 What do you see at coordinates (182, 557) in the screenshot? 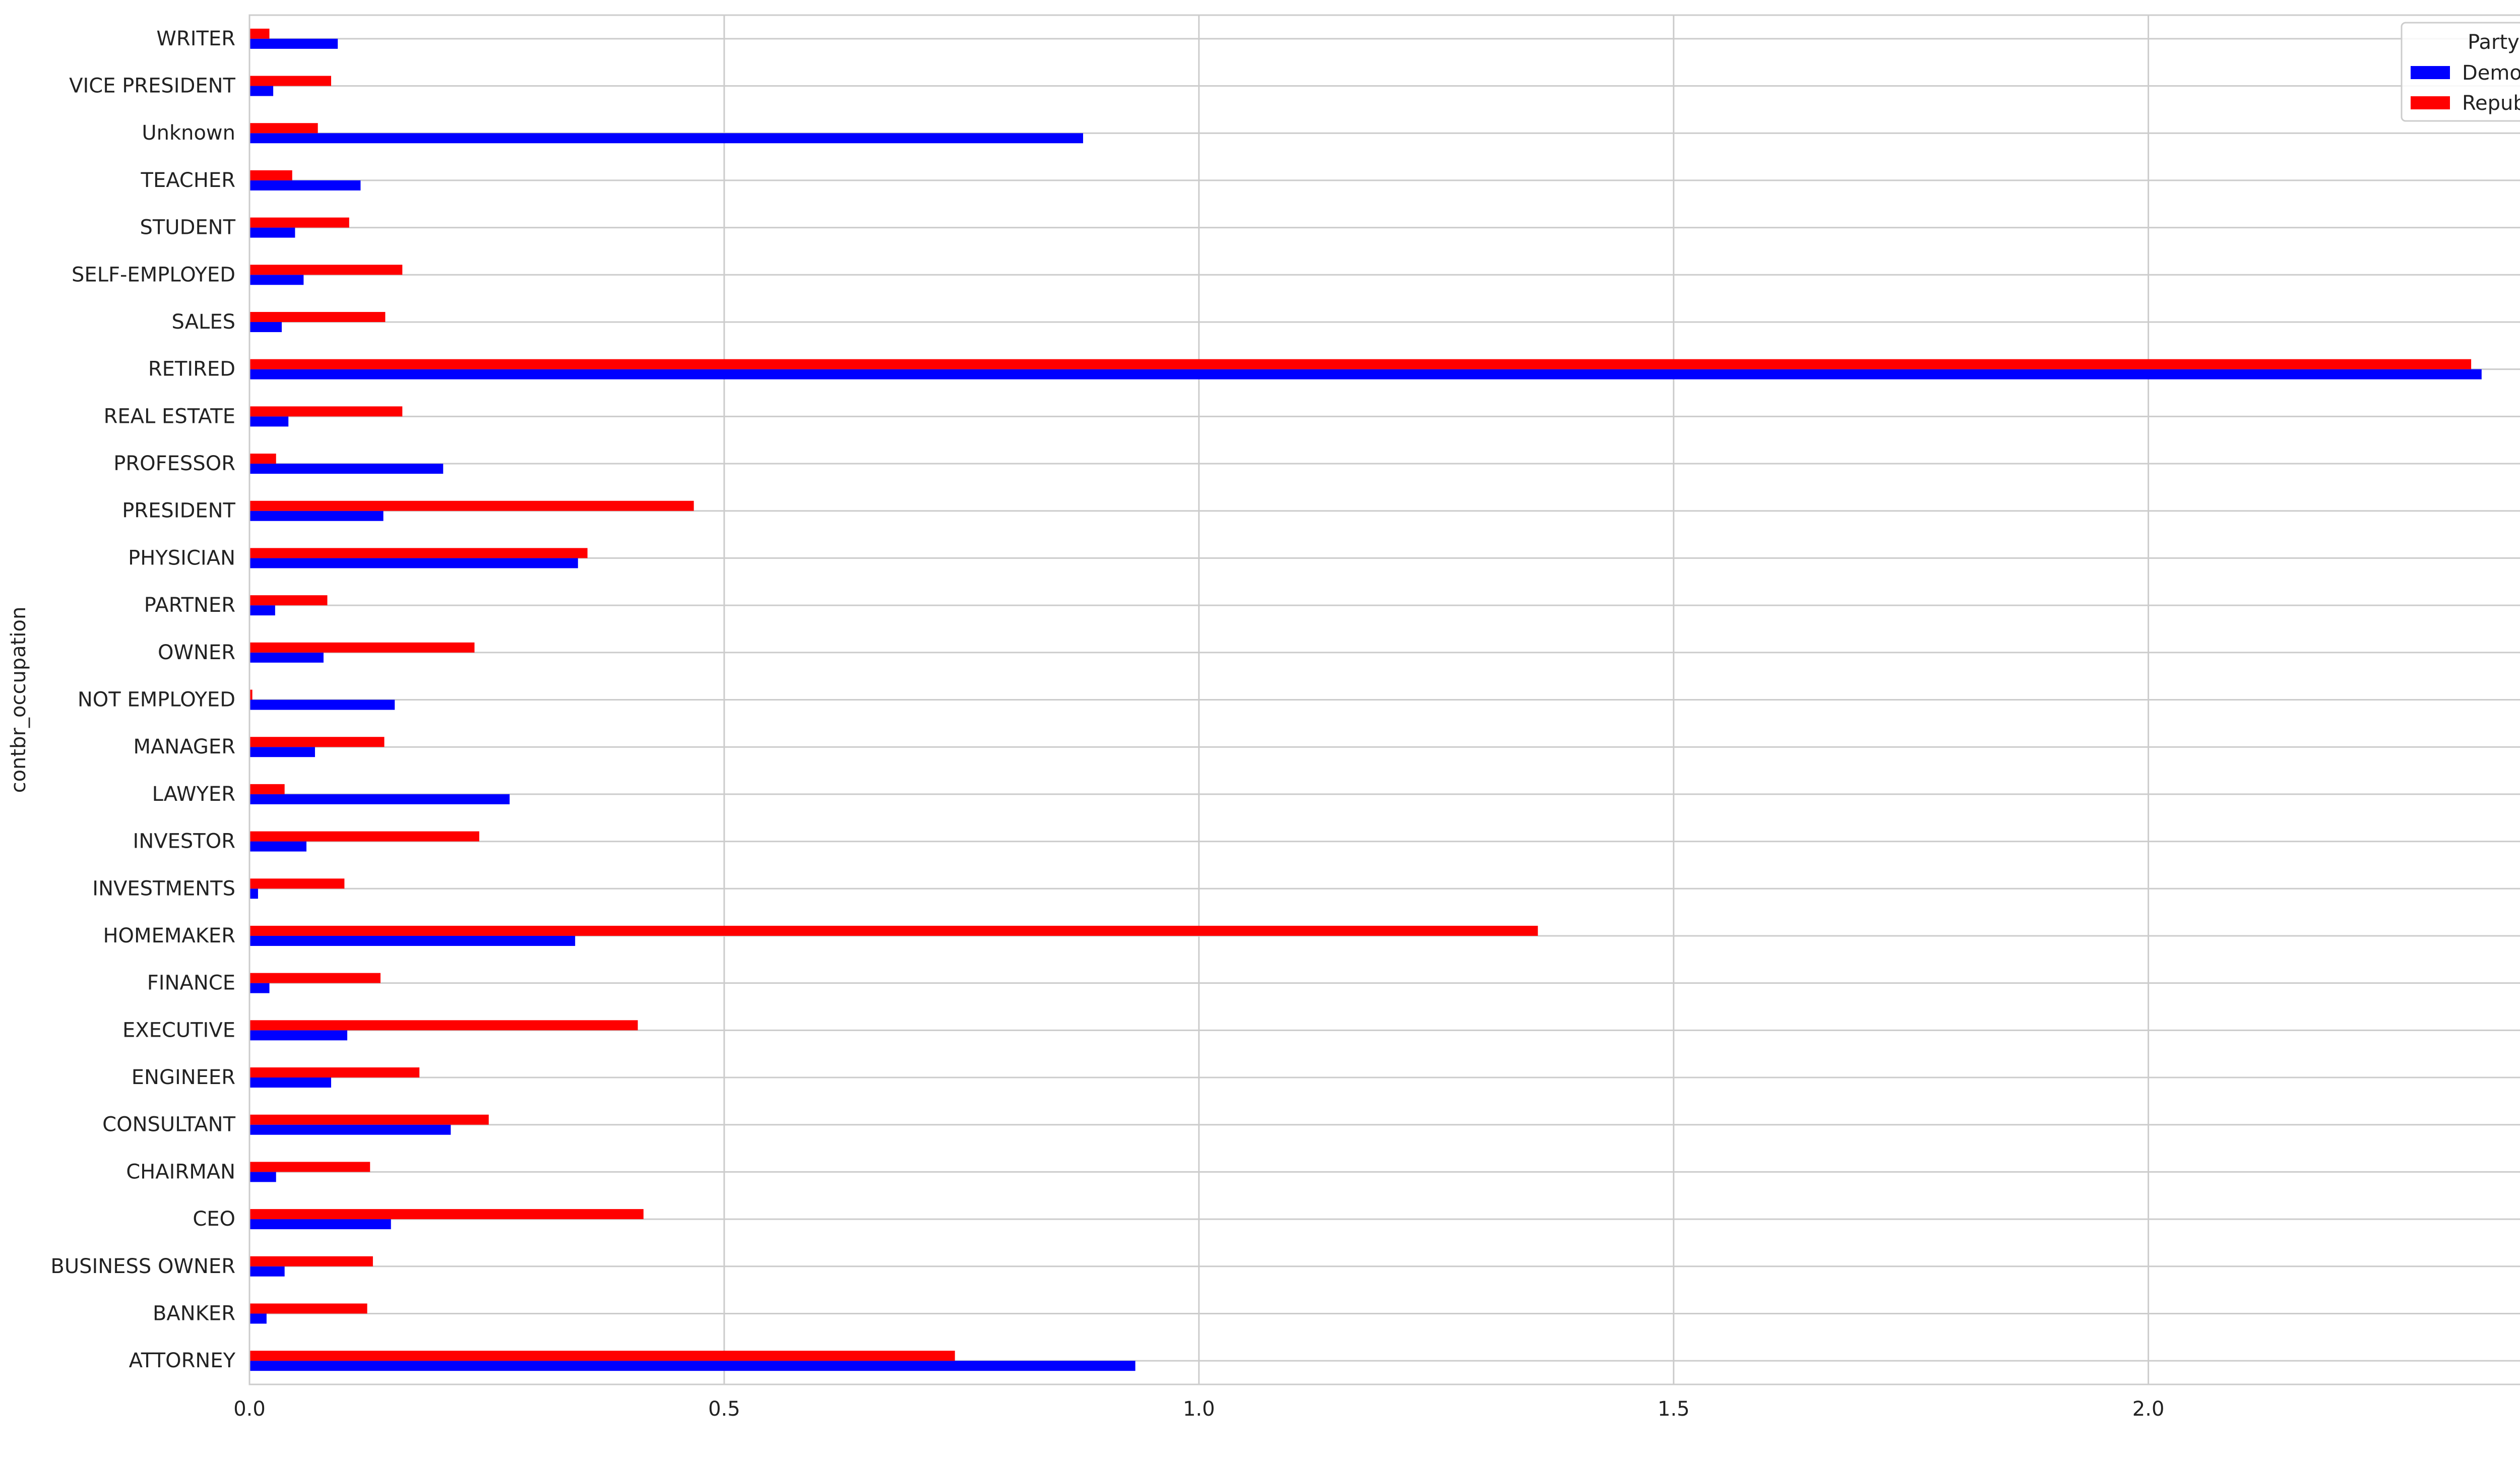
I see `y-tick-label: PHYSICIAN` at bounding box center [182, 557].